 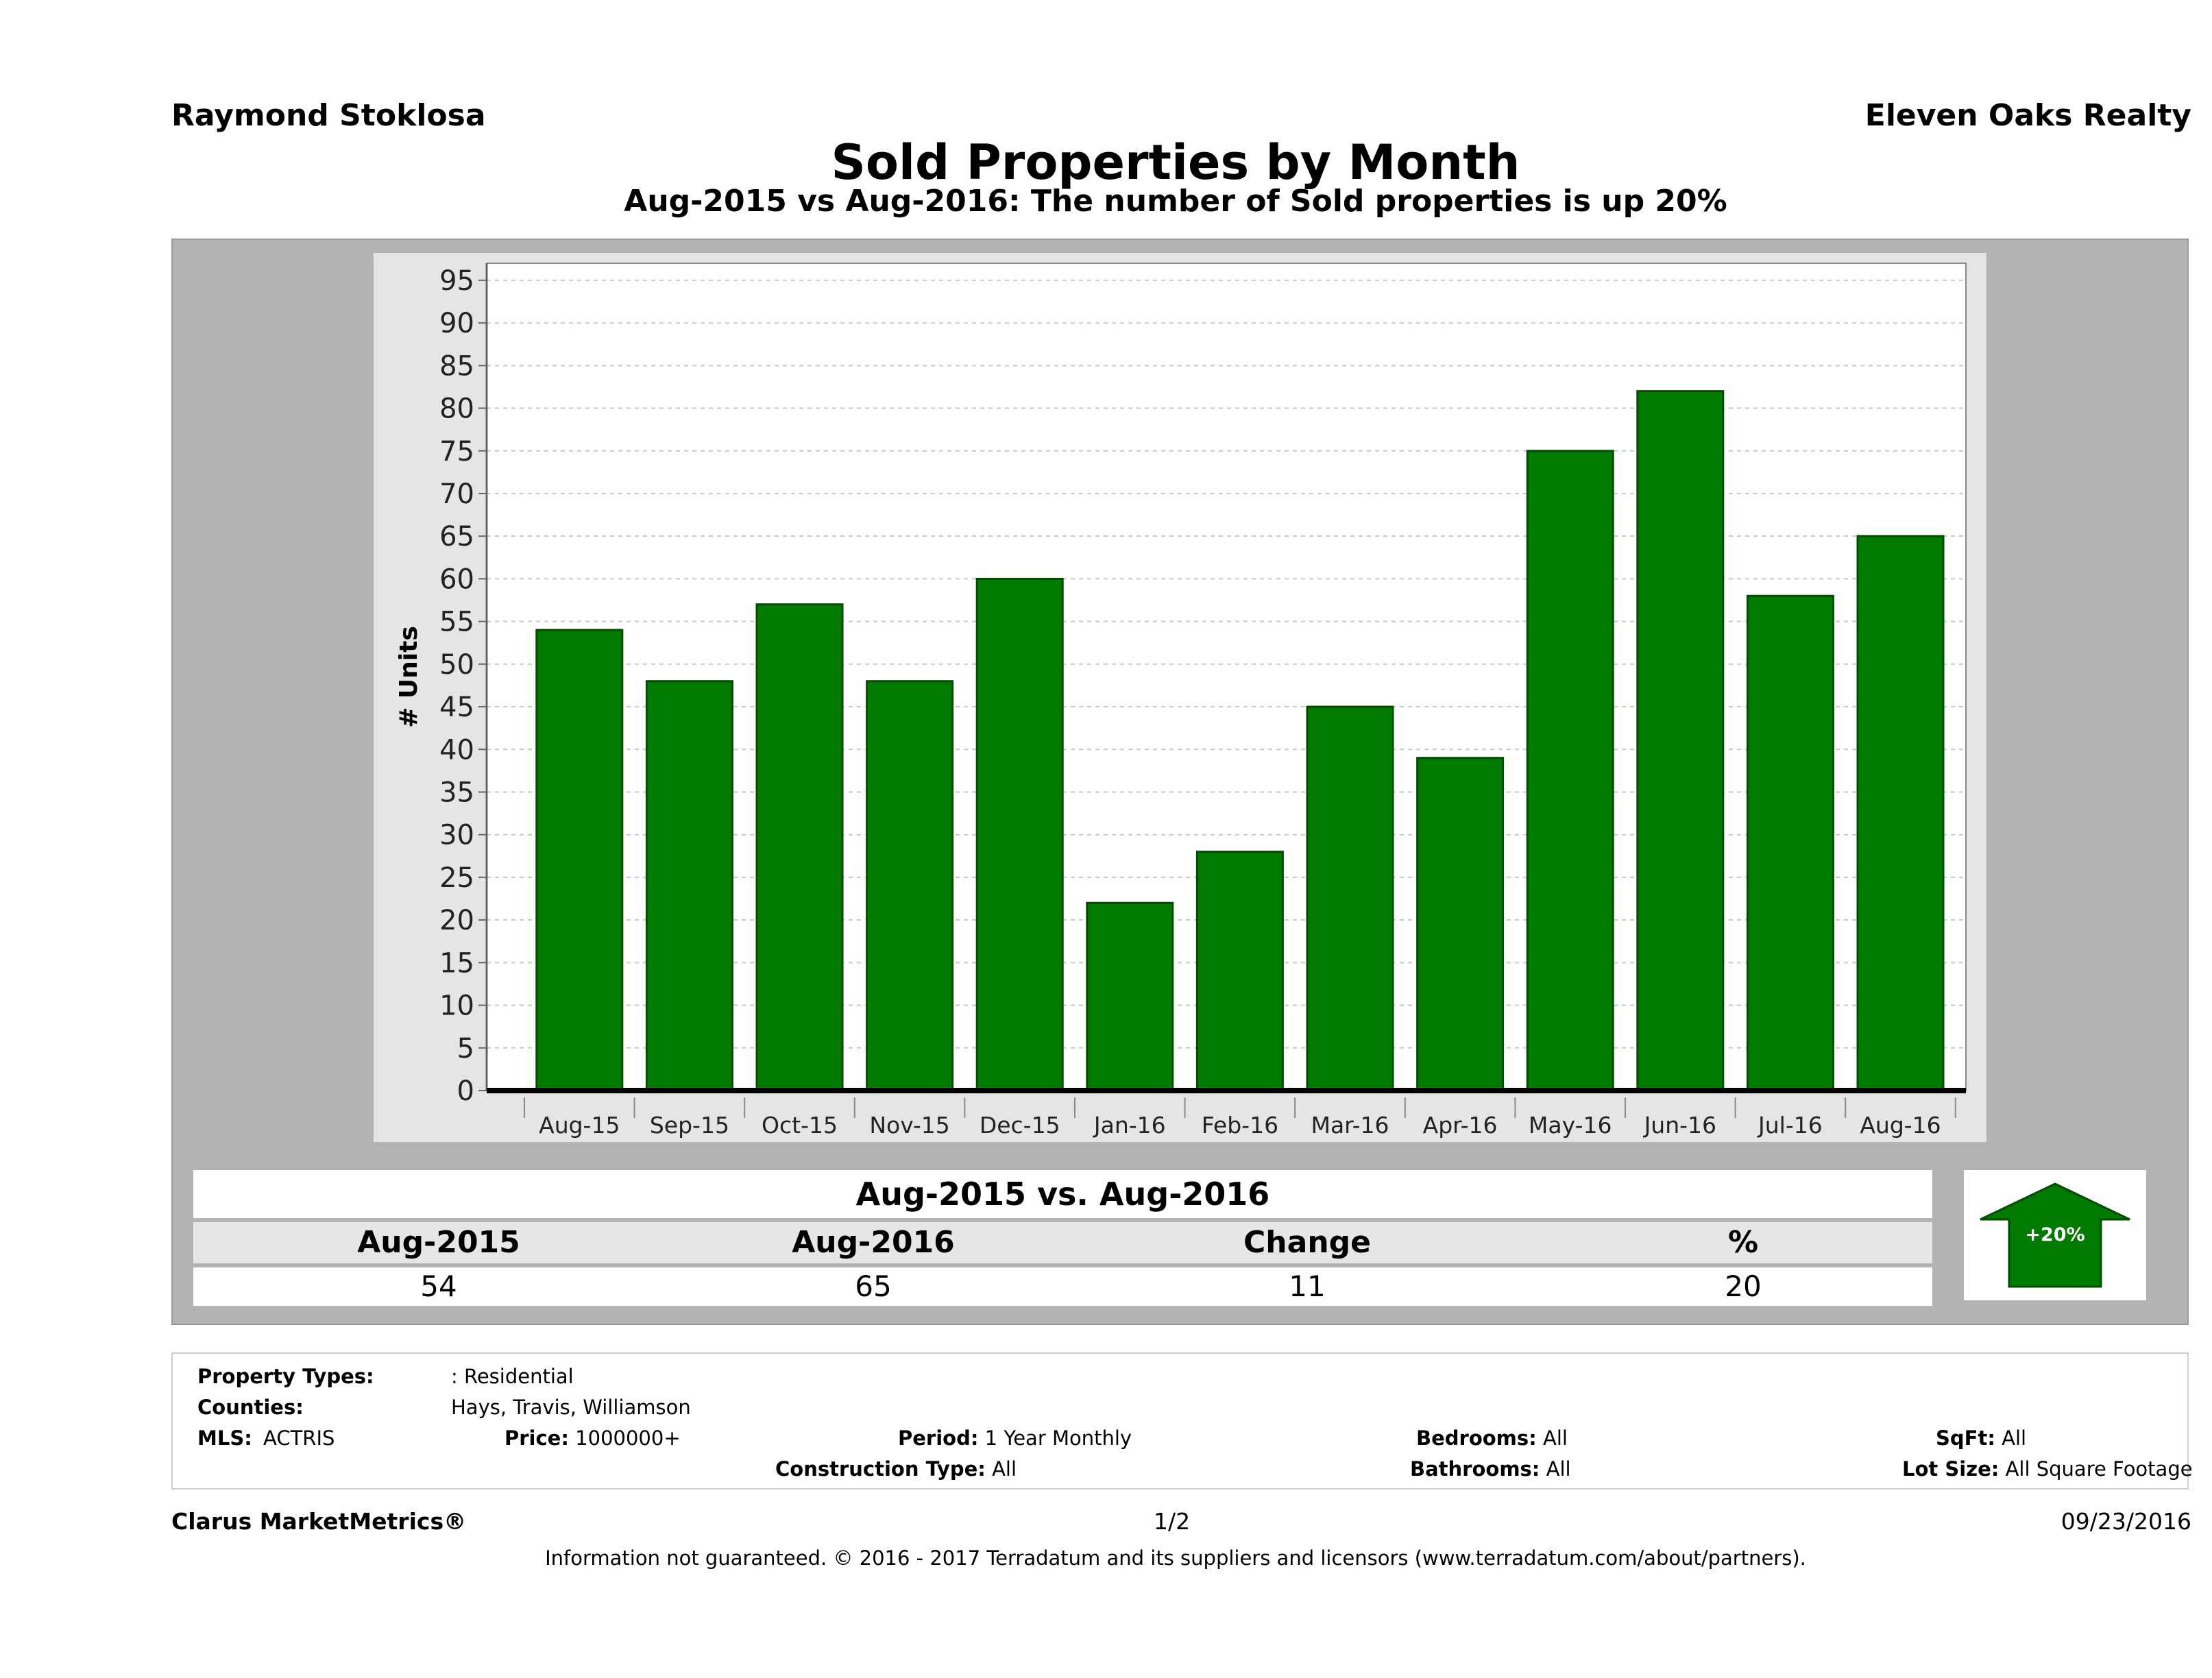 I want to click on x-tick-label: May-16, so click(x=1570, y=1125).